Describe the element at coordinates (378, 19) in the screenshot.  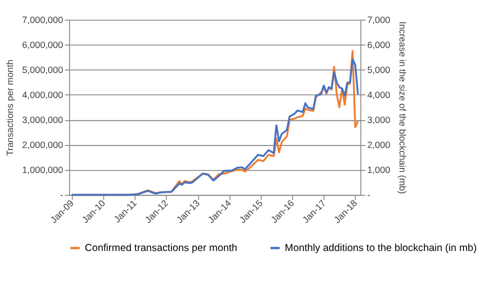
I see `y2-tick-label: 7,000` at that location.